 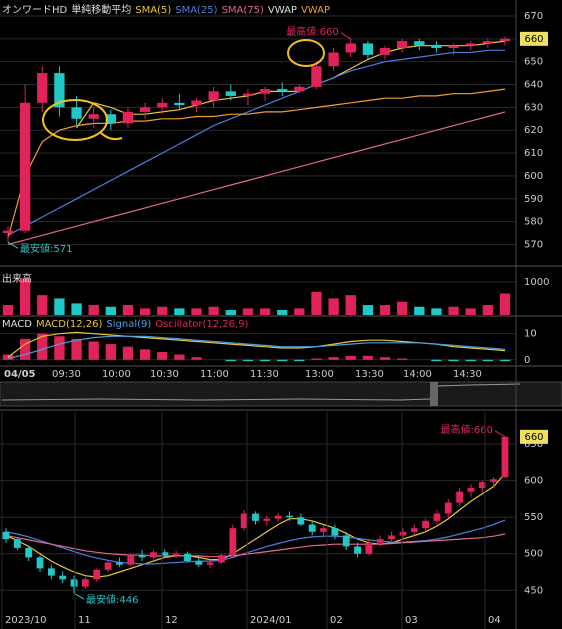 What do you see at coordinates (530, 334) in the screenshot?
I see `y-tick-label: 10` at bounding box center [530, 334].